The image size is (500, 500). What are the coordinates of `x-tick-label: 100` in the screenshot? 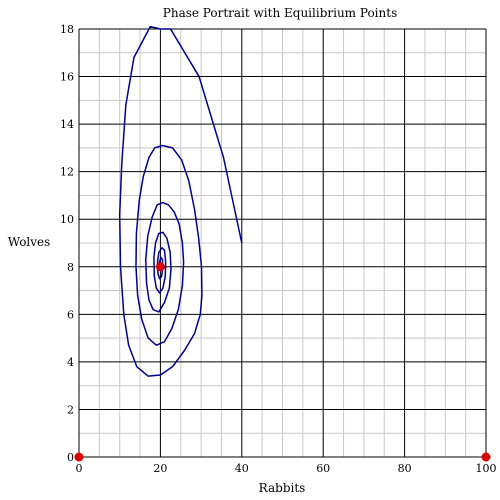 It's located at (486, 468).